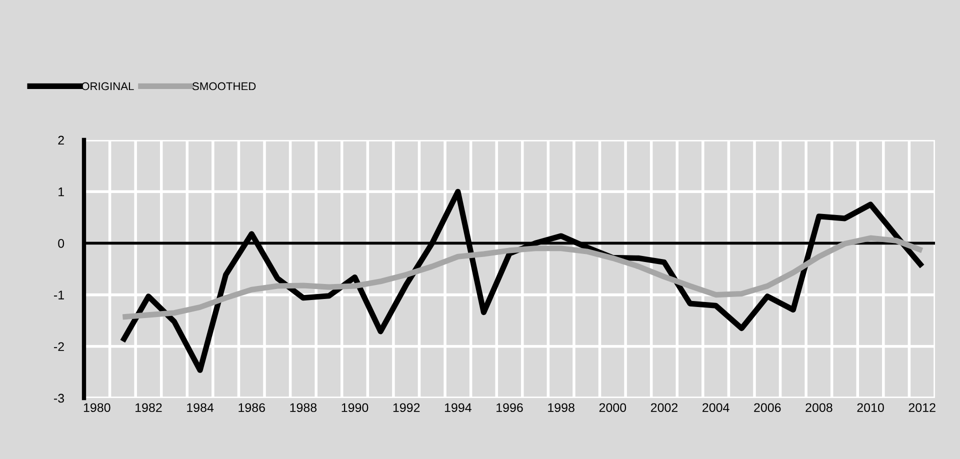 Image resolution: width=960 pixels, height=459 pixels. What do you see at coordinates (149, 407) in the screenshot?
I see `x-tick-label: 1982` at bounding box center [149, 407].